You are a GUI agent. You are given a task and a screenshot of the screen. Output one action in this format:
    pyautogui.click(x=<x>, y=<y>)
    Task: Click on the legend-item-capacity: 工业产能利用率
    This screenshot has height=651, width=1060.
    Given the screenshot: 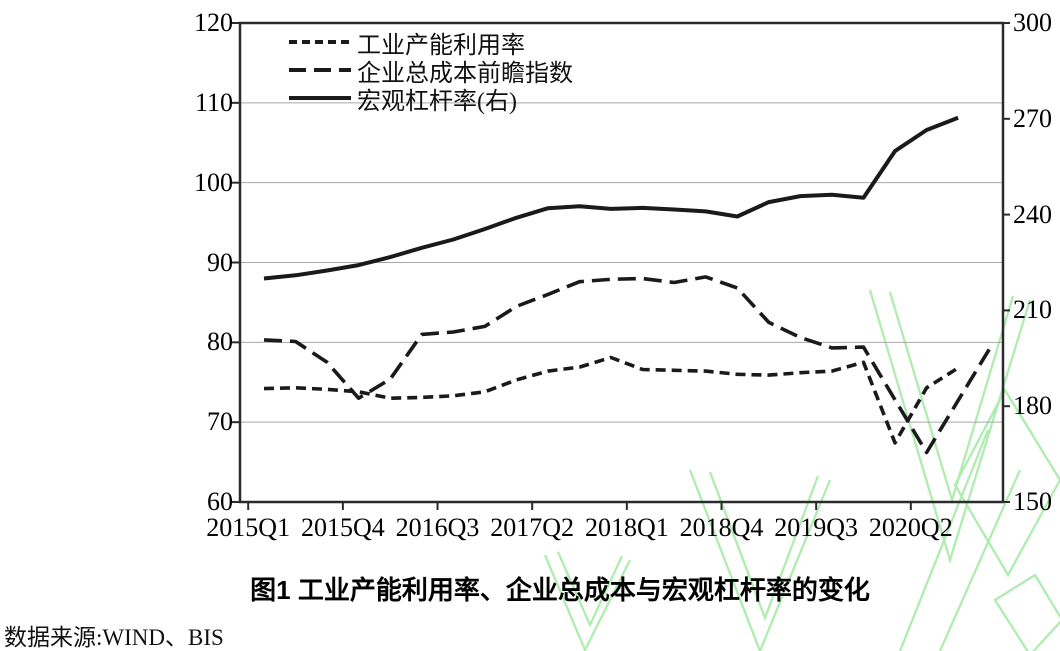 What is the action you would take?
    pyautogui.click(x=431, y=43)
    